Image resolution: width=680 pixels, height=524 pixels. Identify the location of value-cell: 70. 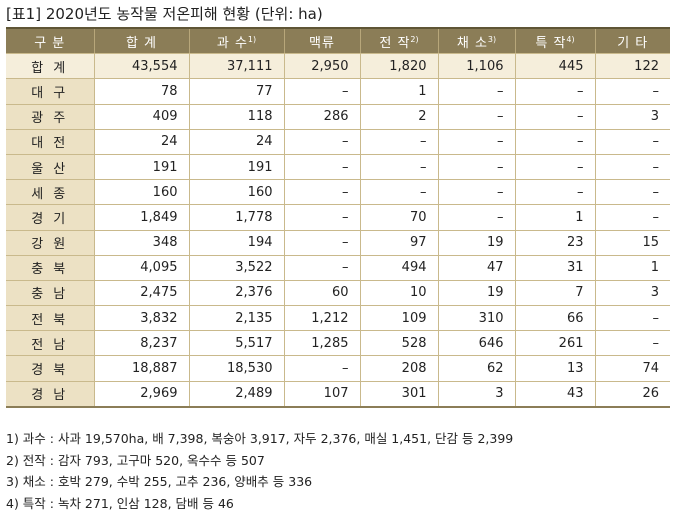
(399, 217).